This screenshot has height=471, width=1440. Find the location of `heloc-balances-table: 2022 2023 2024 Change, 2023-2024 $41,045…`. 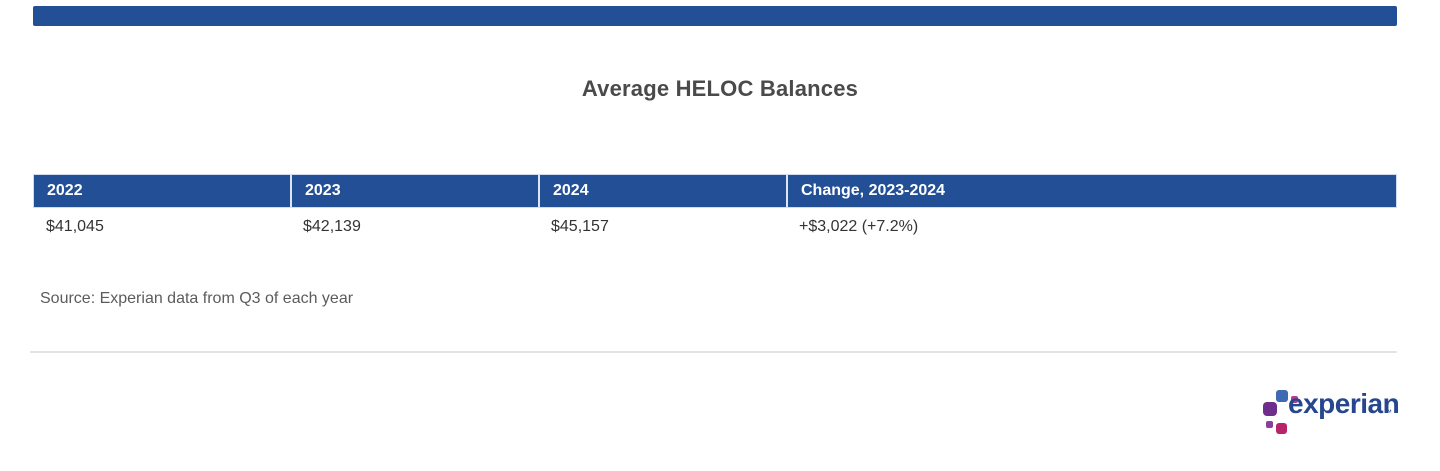

heloc-balances-table: 2022 2023 2024 Change, 2023-2024 $41,045… is located at coordinates (715, 209).